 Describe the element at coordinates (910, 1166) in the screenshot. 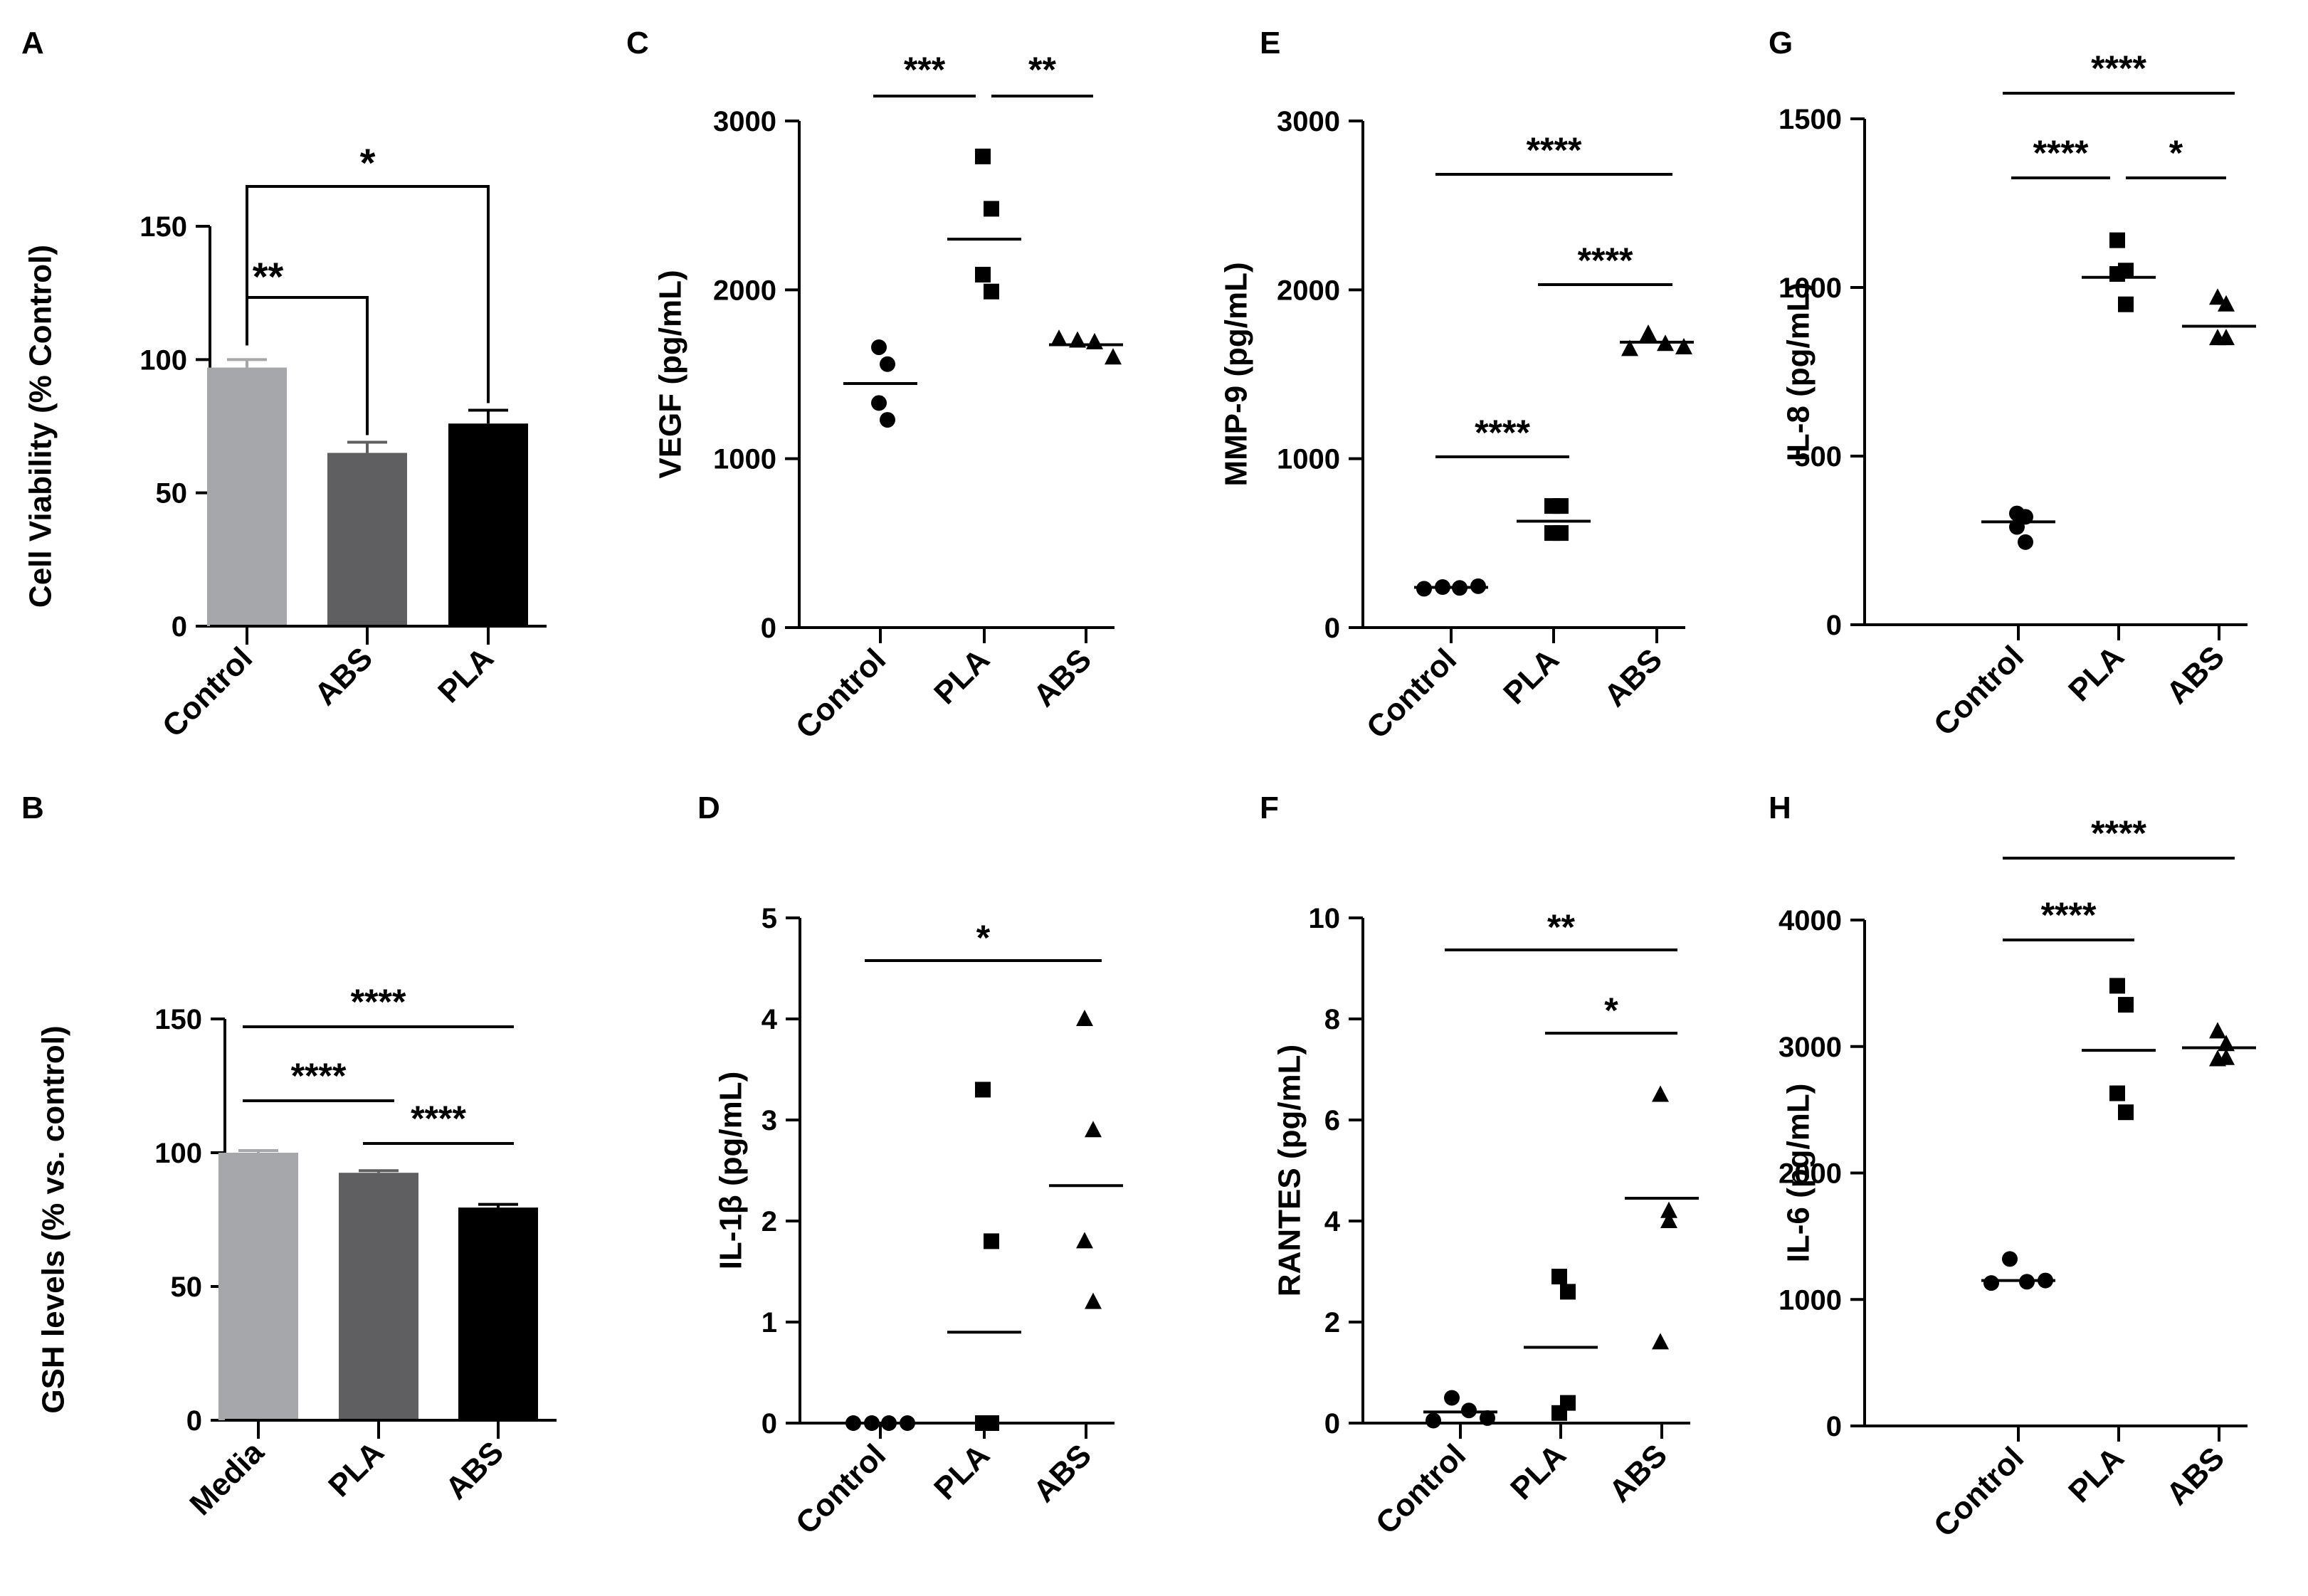

I see `panel-d: D 0 1 2 3 4 5 IL-1β (pg/mL) Control PLA ABS *` at that location.